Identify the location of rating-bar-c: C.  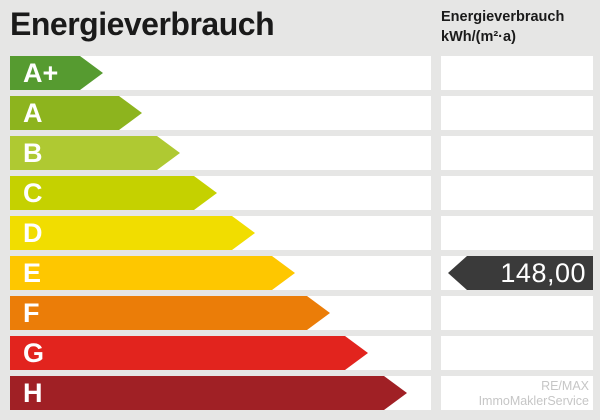
(113, 193).